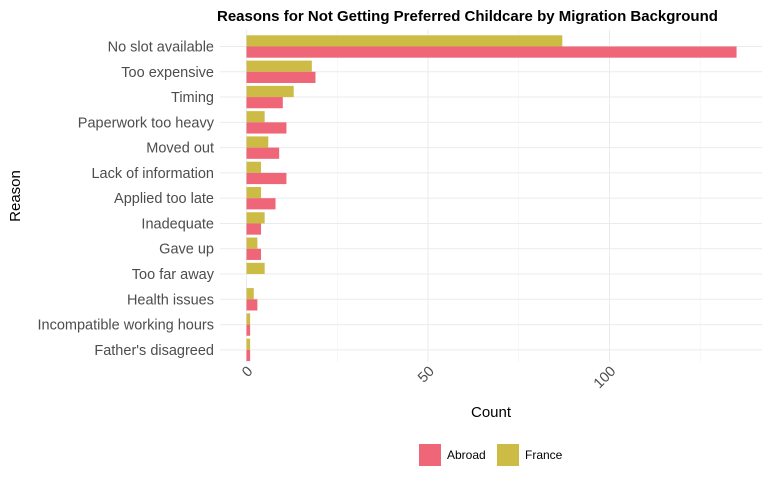  What do you see at coordinates (164, 199) in the screenshot?
I see `y-tick-label-6: Applied too late` at bounding box center [164, 199].